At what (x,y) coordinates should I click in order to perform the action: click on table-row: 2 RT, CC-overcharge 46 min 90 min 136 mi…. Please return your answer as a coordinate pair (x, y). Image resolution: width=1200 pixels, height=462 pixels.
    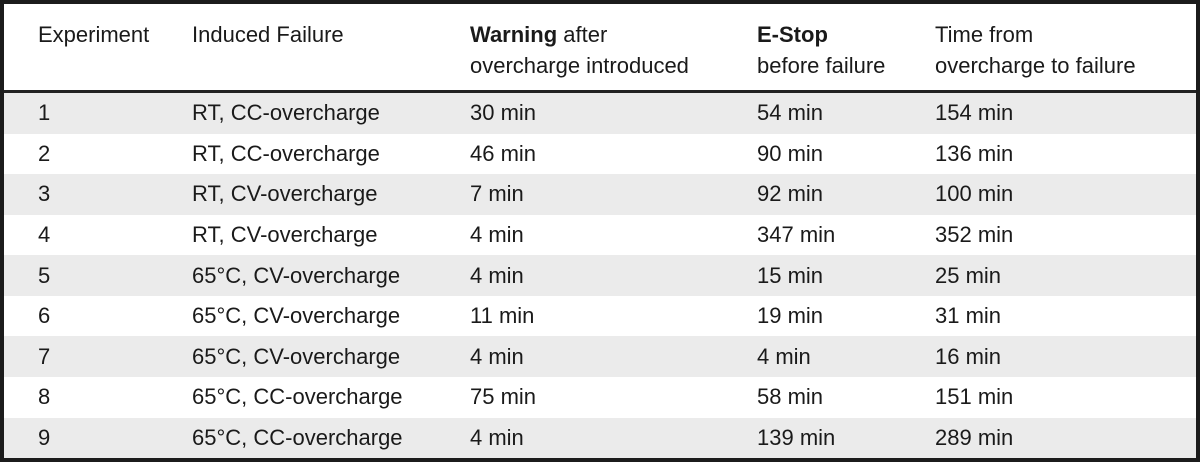
    Looking at the image, I should click on (600, 154).